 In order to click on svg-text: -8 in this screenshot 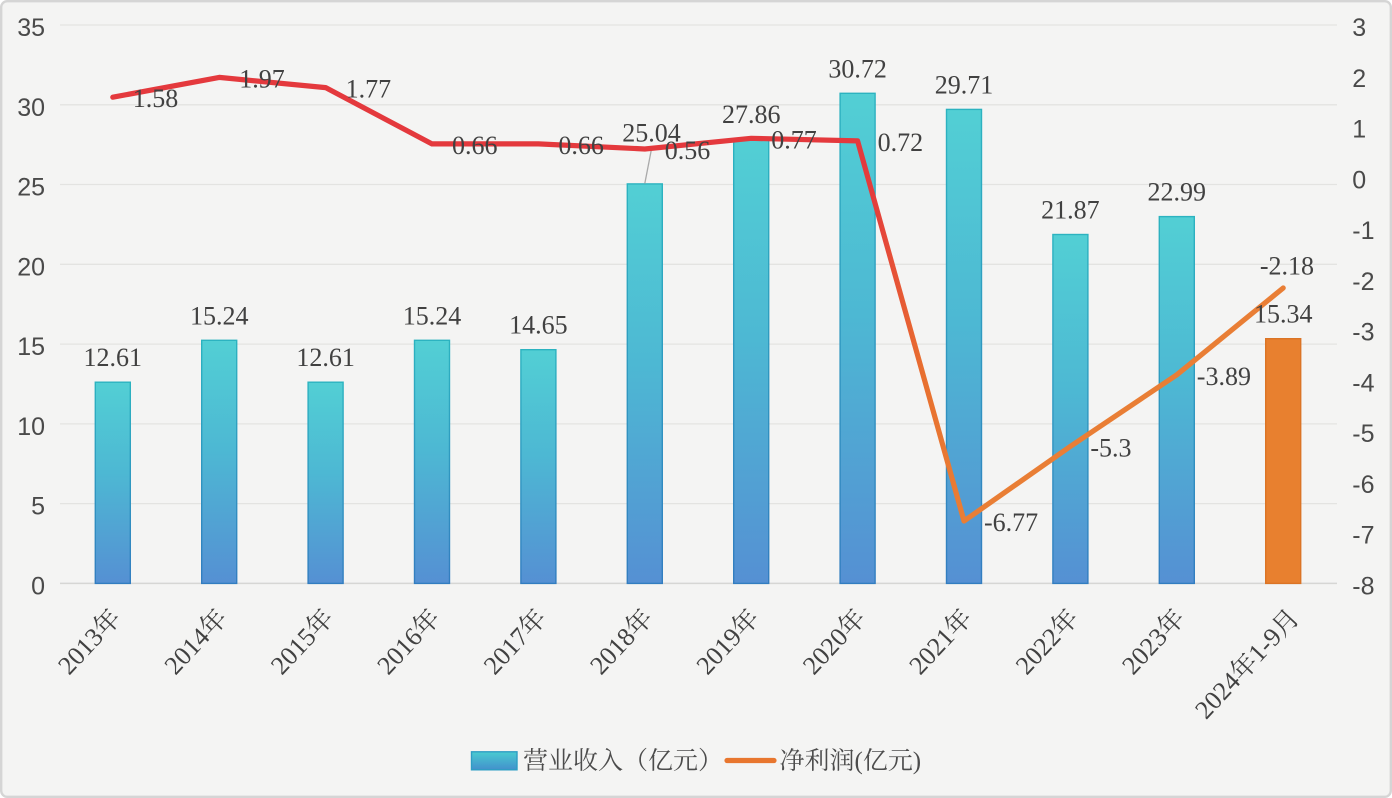, I will do `click(1363, 586)`.